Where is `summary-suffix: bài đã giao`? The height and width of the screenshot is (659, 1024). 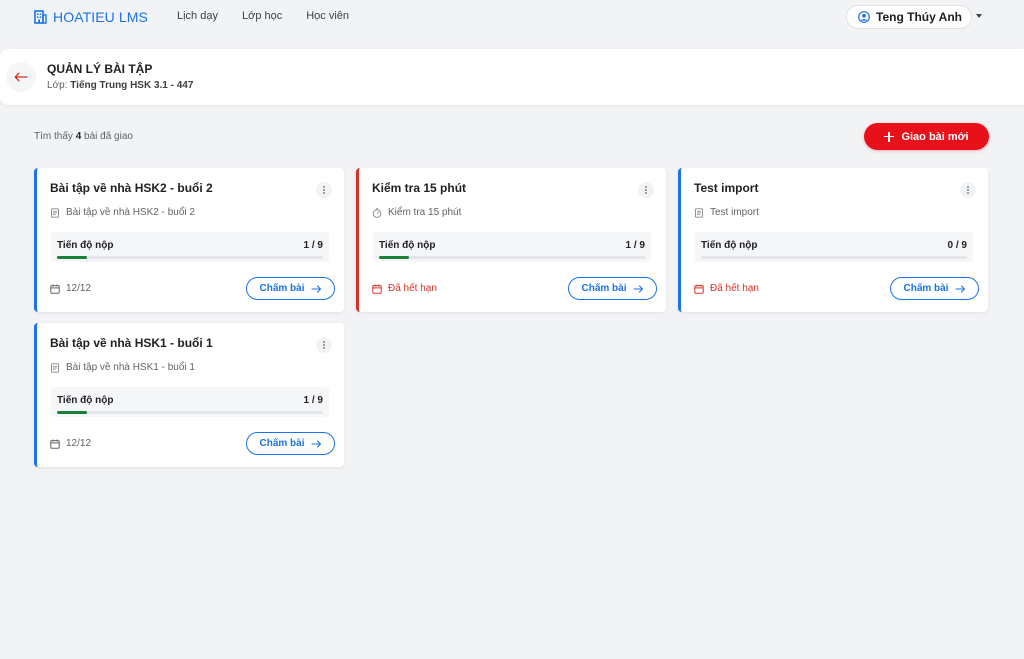 summary-suffix: bài đã giao is located at coordinates (108, 136).